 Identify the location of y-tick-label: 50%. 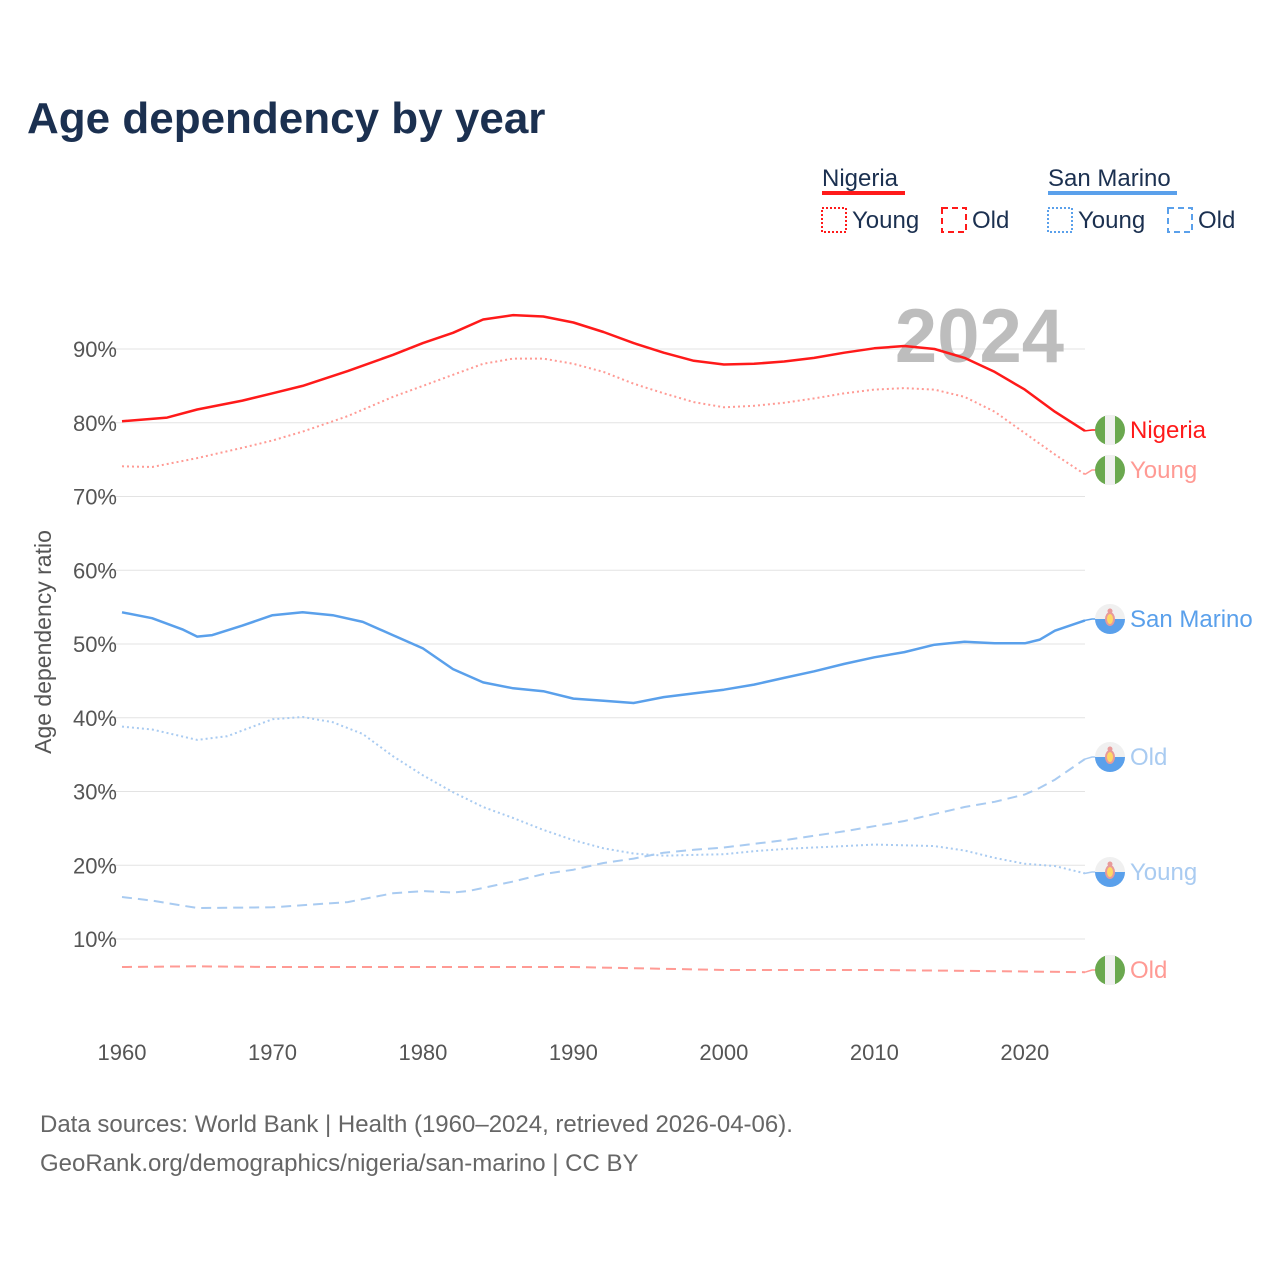
(95, 644).